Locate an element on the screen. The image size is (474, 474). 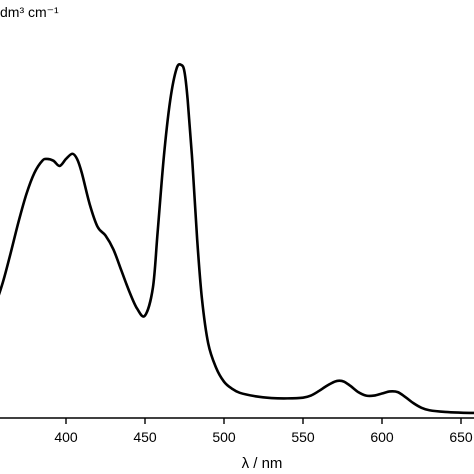
x-tick-label: 400 is located at coordinates (66, 437).